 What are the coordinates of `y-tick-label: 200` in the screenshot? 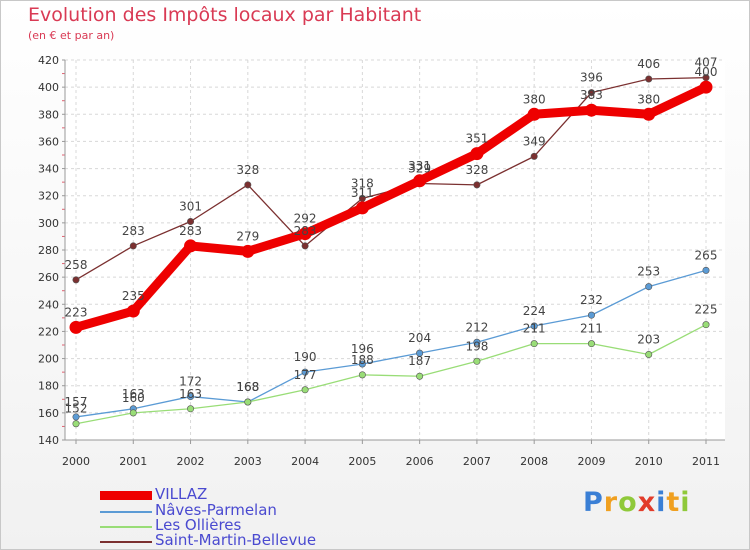 It's located at (48, 359).